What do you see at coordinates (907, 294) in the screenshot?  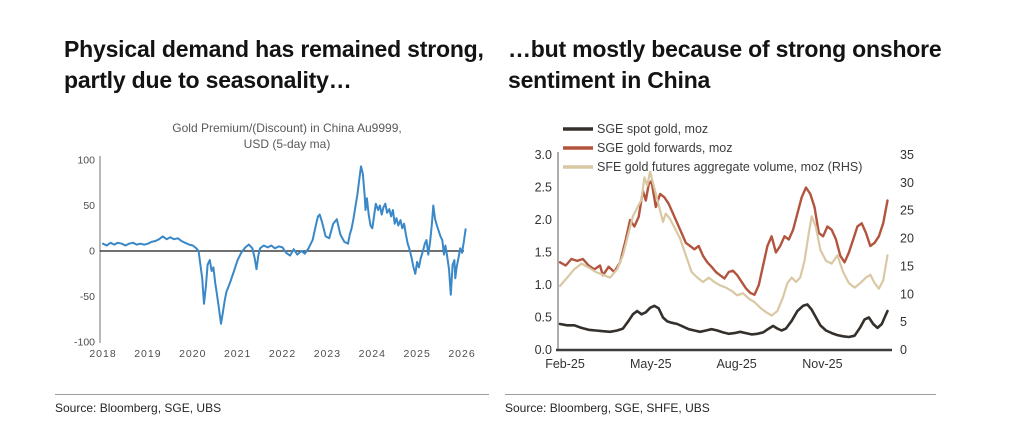 I see `y-right-tick-label: 10` at bounding box center [907, 294].